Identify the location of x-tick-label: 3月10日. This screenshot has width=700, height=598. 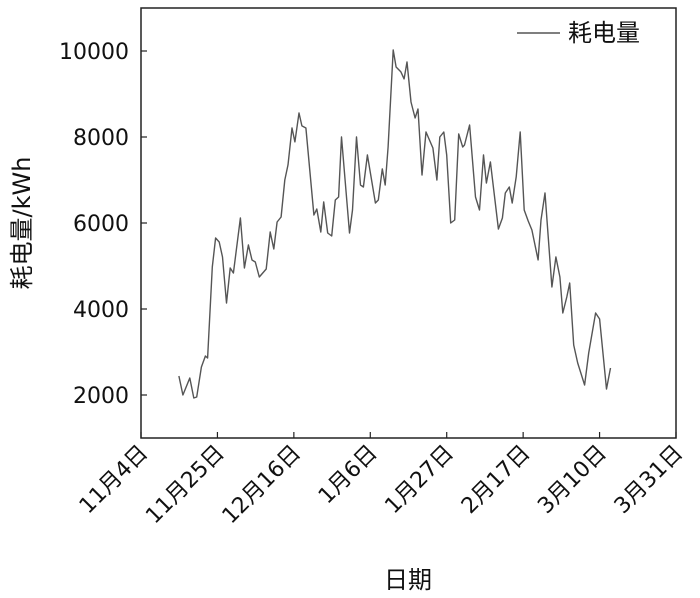
(572, 480).